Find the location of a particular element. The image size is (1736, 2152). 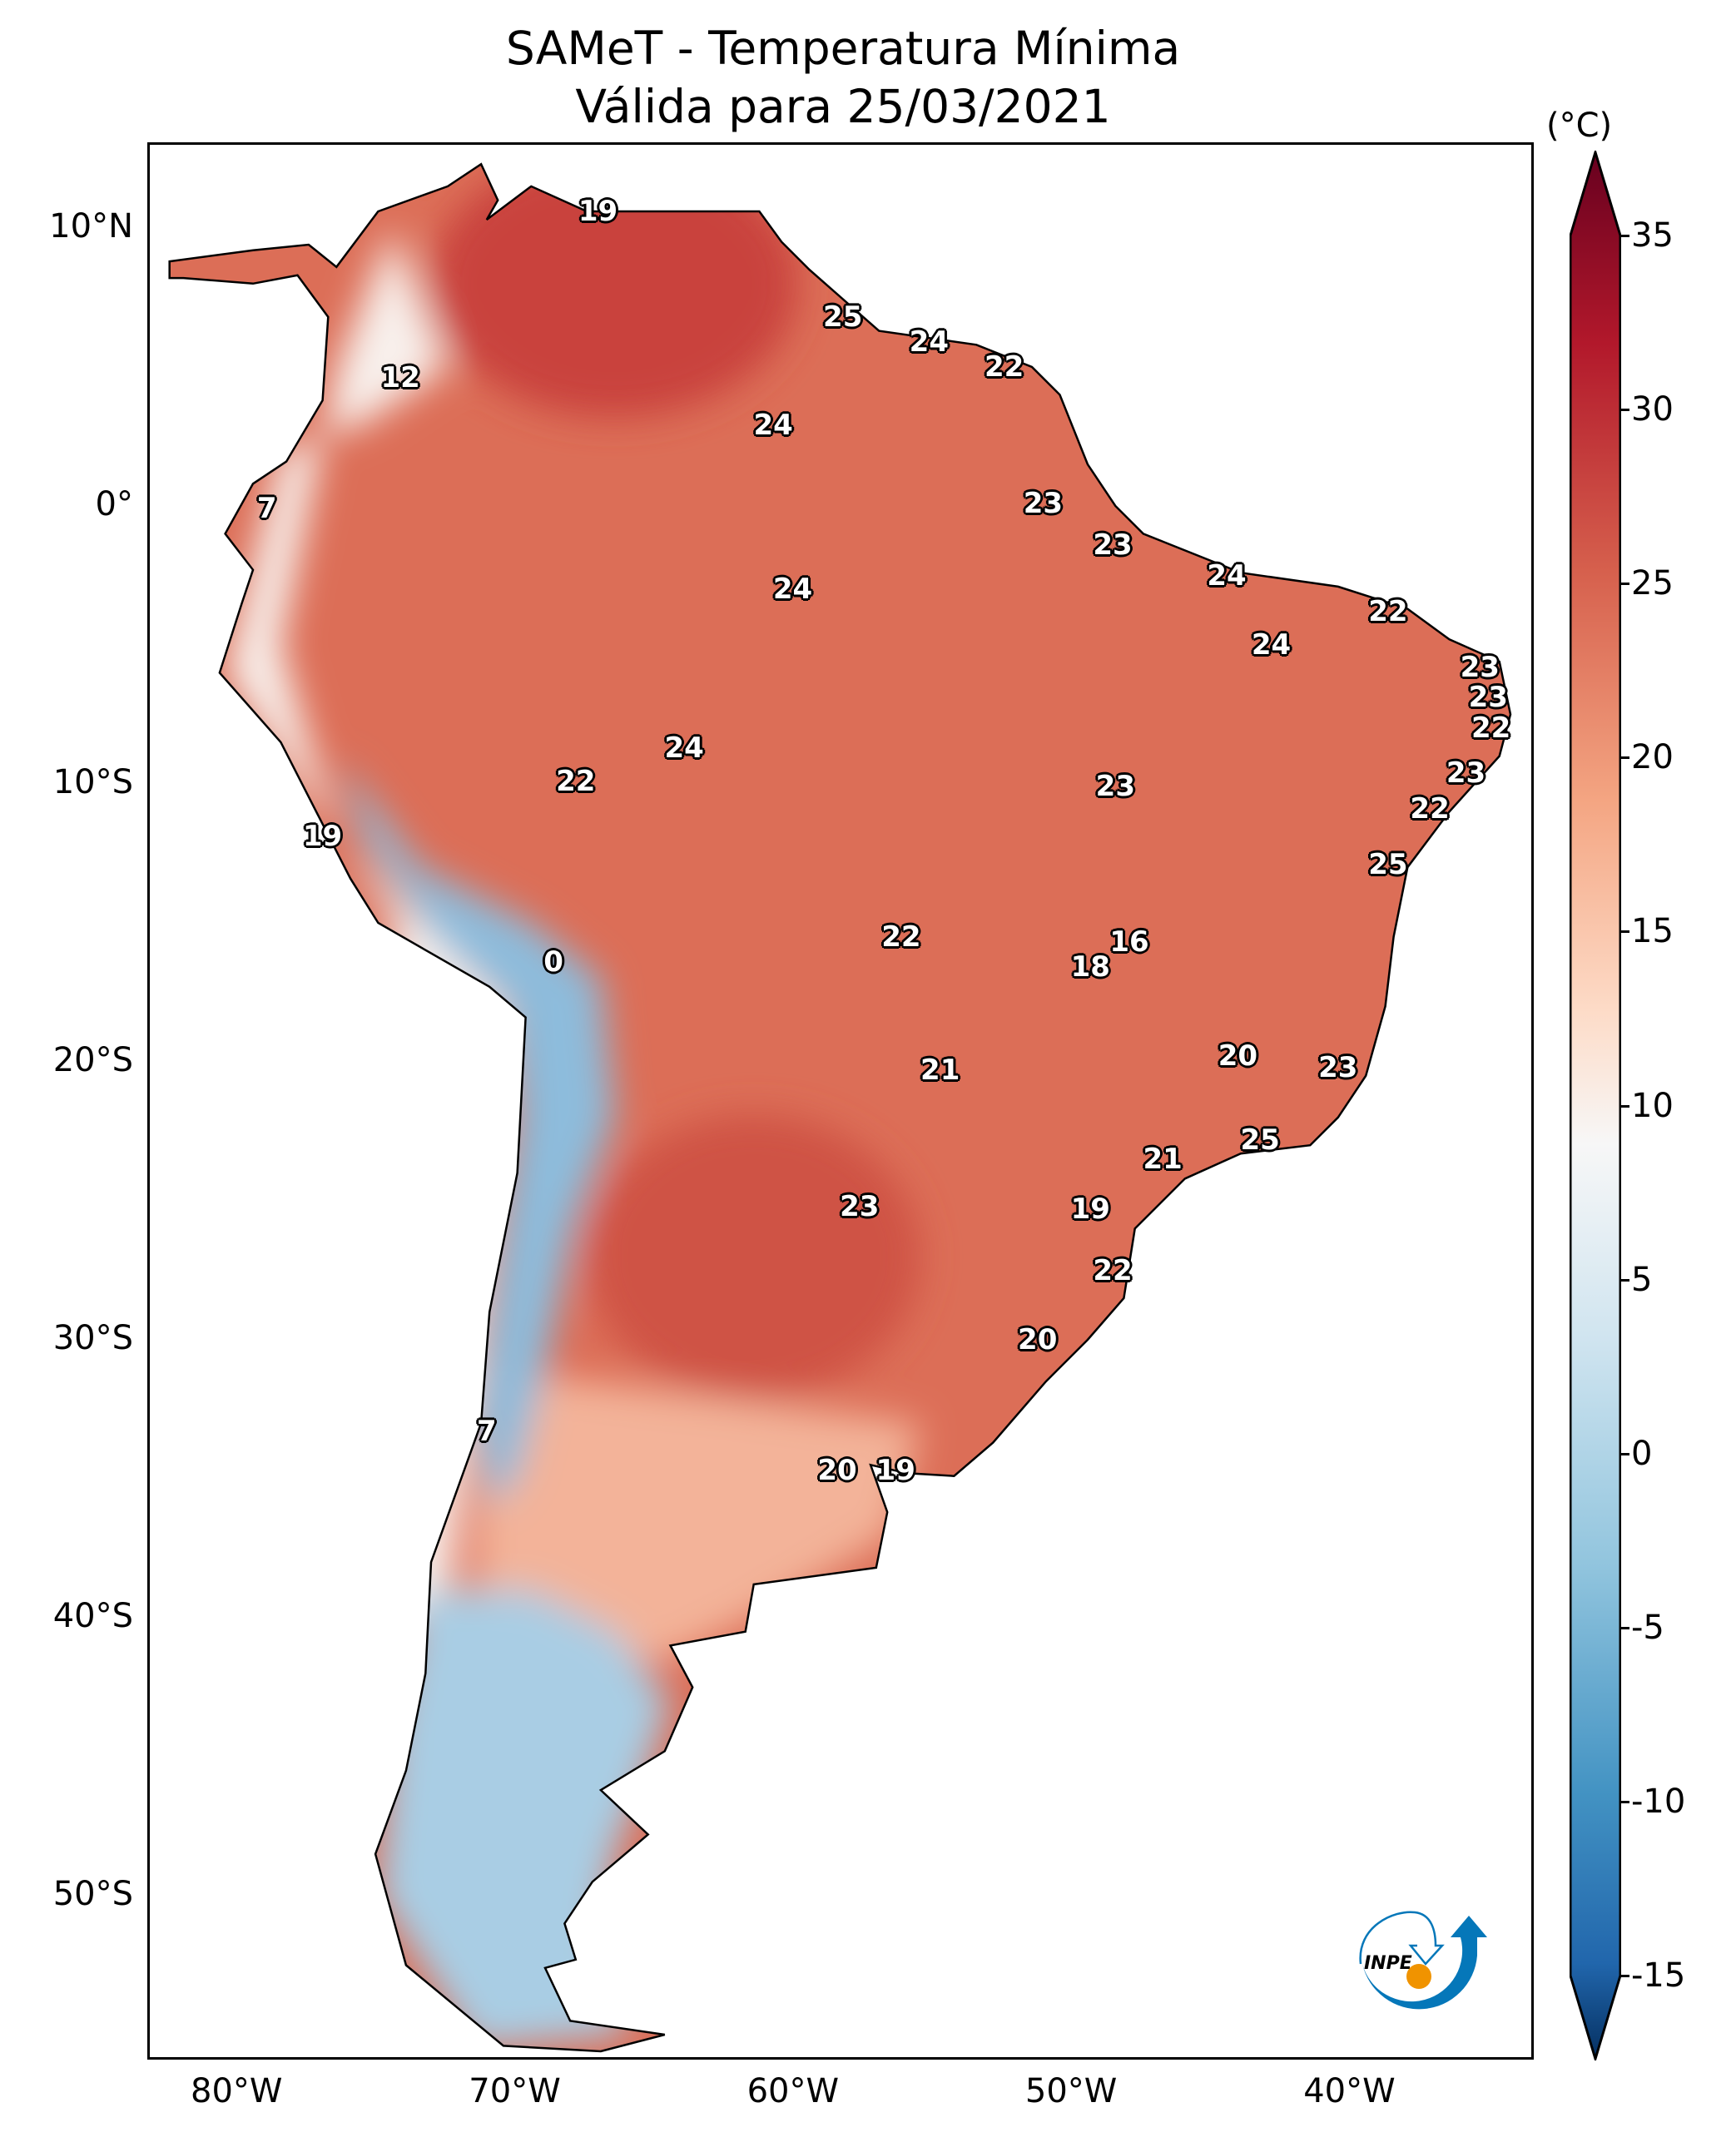

lon-tick-label: 40°W is located at coordinates (1349, 2091).